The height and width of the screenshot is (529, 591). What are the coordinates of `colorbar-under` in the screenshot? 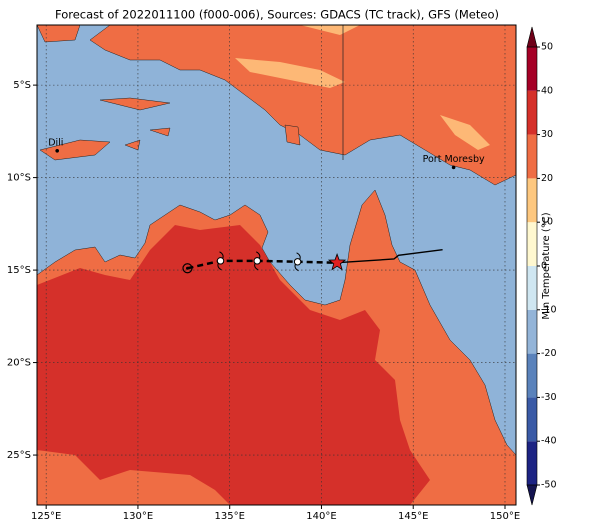 It's located at (532, 495).